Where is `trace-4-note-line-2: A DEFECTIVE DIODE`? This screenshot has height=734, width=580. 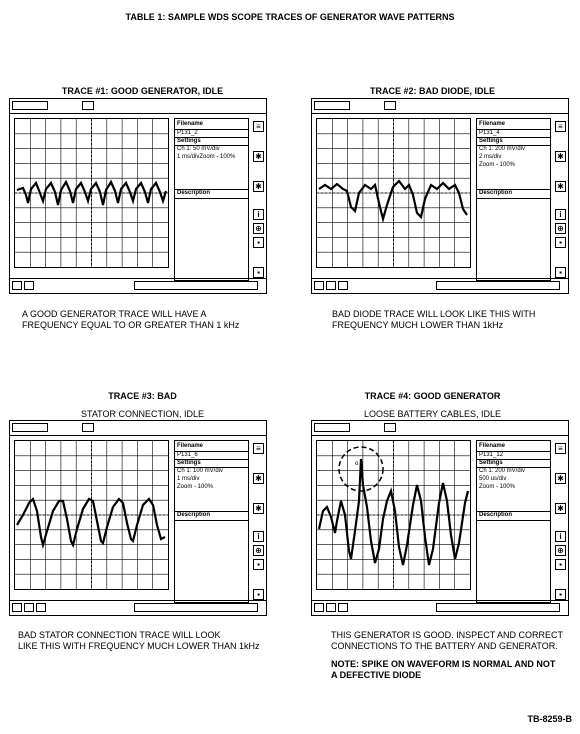
trace-4-note-line-2: A DEFECTIVE DIODE is located at coordinates (376, 675).